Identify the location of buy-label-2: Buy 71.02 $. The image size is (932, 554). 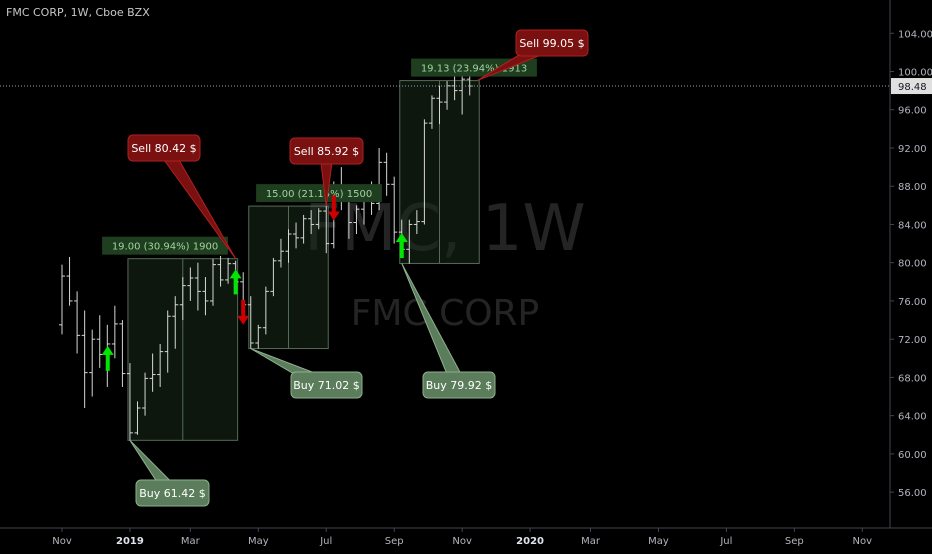
(306, 373).